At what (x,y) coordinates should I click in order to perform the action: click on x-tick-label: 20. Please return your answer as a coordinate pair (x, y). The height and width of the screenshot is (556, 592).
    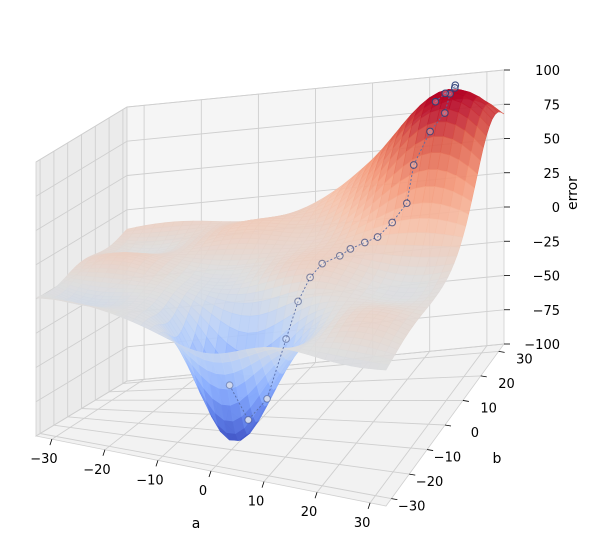
    Looking at the image, I should click on (309, 512).